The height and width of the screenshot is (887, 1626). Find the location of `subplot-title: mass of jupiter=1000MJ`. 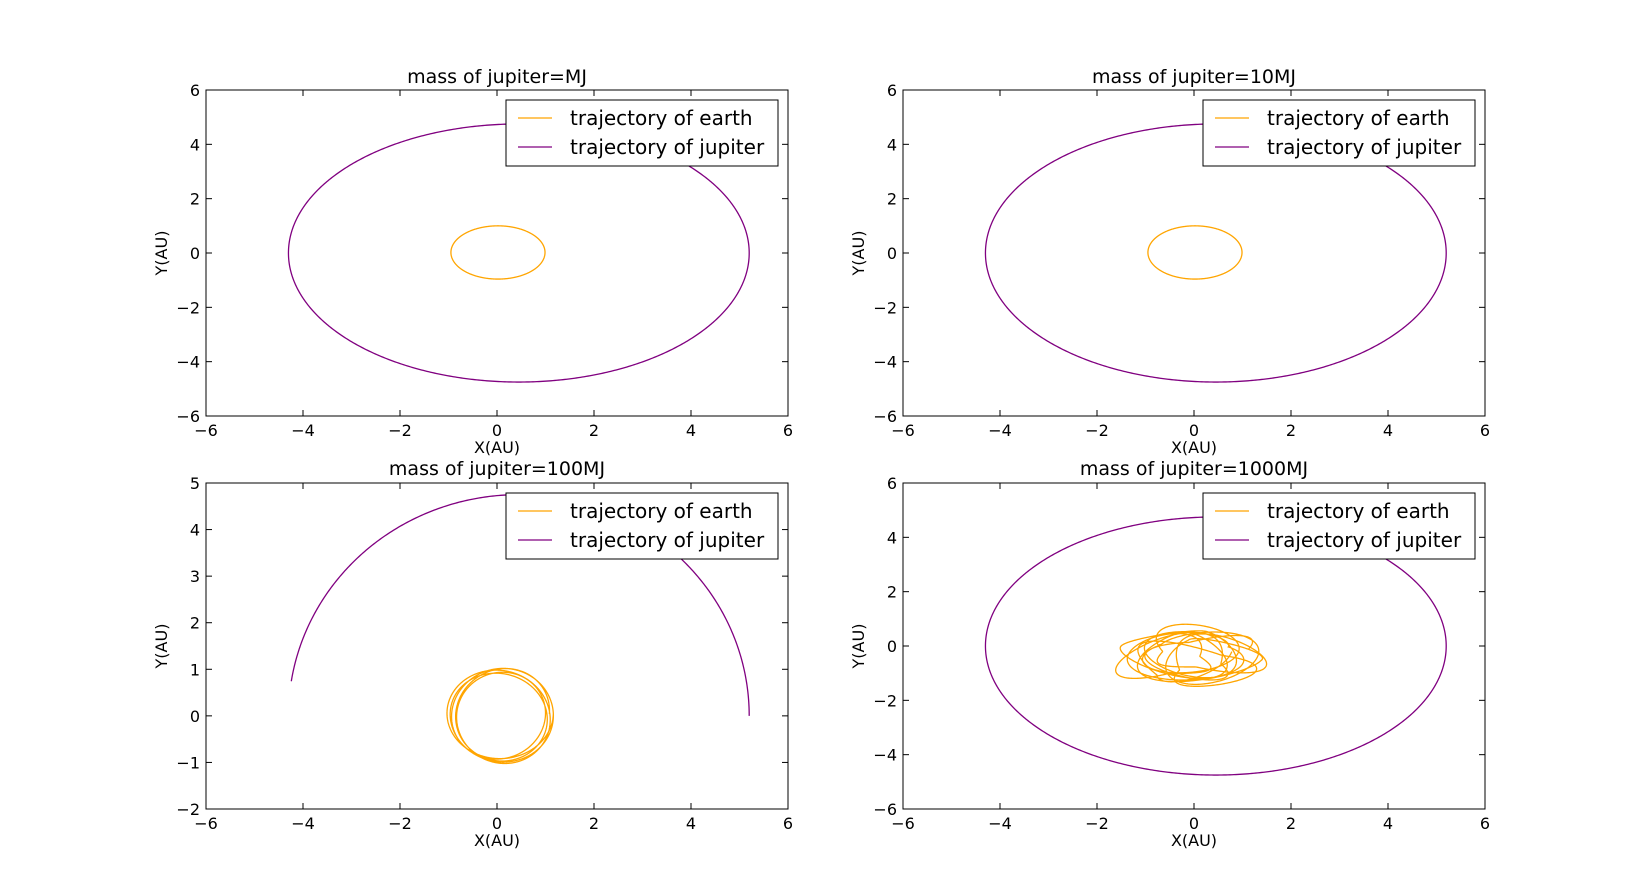

subplot-title: mass of jupiter=1000MJ is located at coordinates (1194, 469).